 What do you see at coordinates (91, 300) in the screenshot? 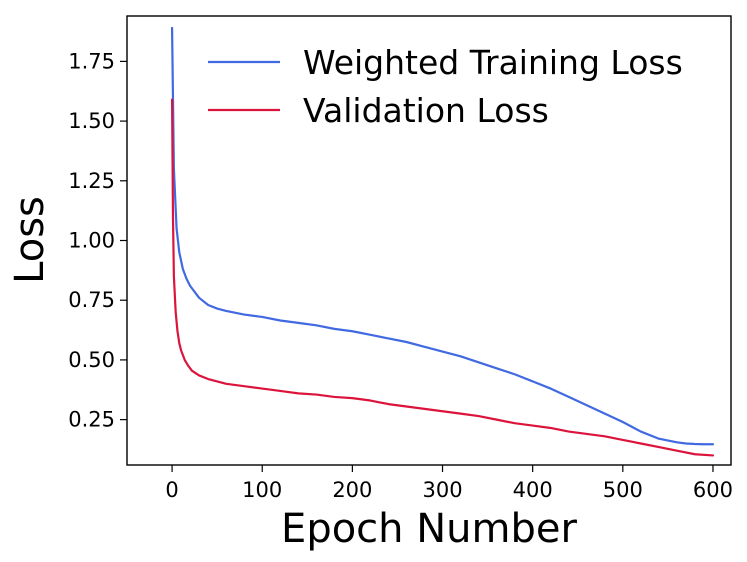
I see `y-tick-label: 0.75` at bounding box center [91, 300].